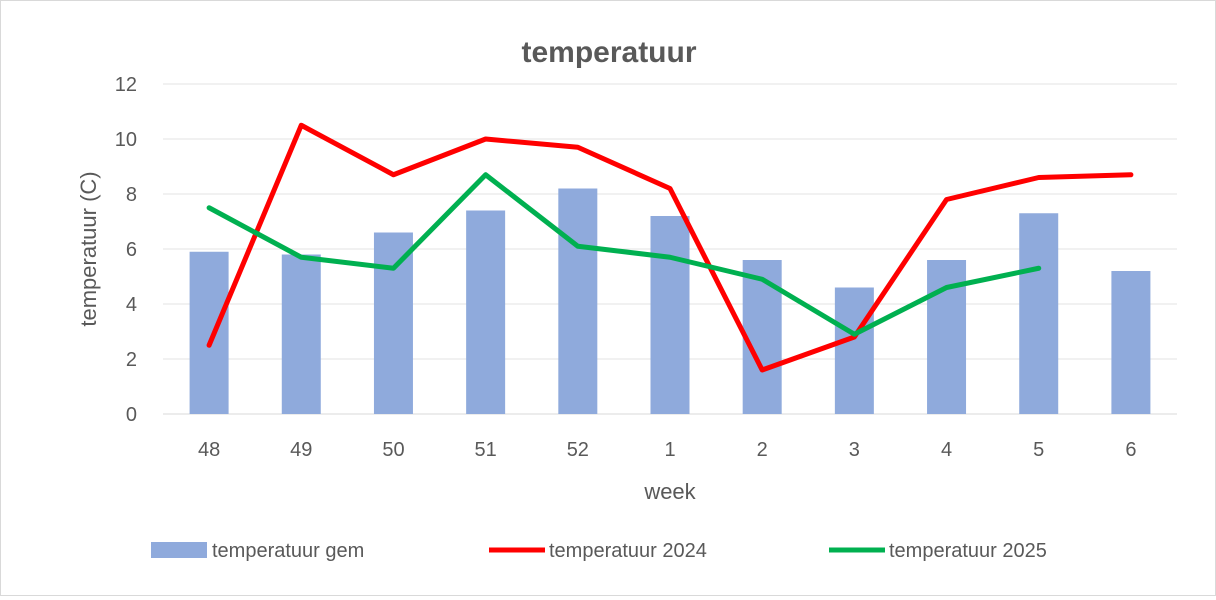 The width and height of the screenshot is (1216, 600). What do you see at coordinates (131, 195) in the screenshot?
I see `y-tick-label: 8` at bounding box center [131, 195].